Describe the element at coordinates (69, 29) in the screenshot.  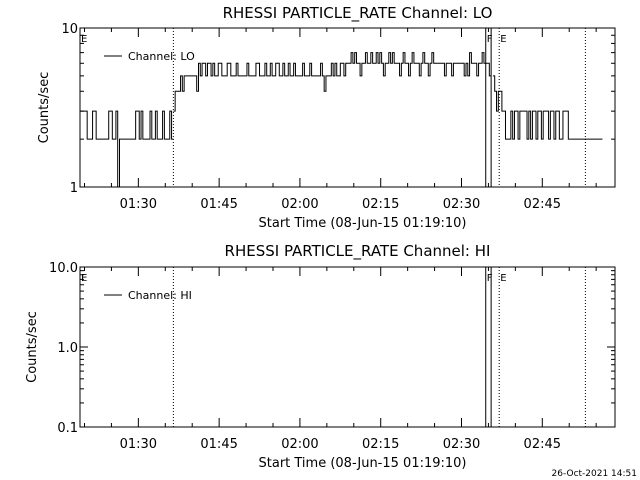
I see `chart1-y-tick-label: 10` at that location.